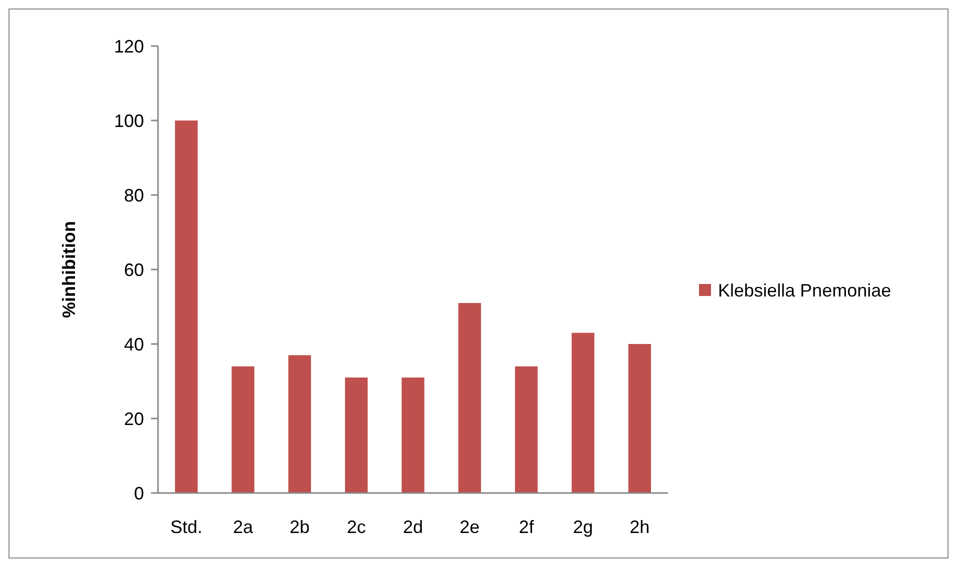 The height and width of the screenshot is (567, 957). What do you see at coordinates (470, 527) in the screenshot?
I see `x-tick-label: 2e` at bounding box center [470, 527].